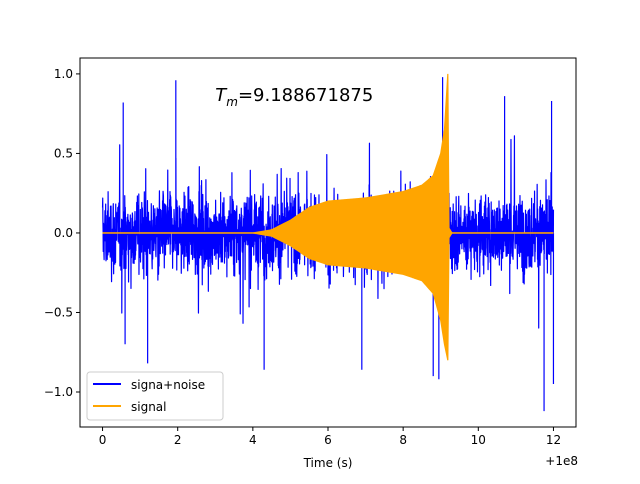 Image resolution: width=640 pixels, height=484 pixels. I want to click on y-tick-label: 0.5, so click(63, 153).